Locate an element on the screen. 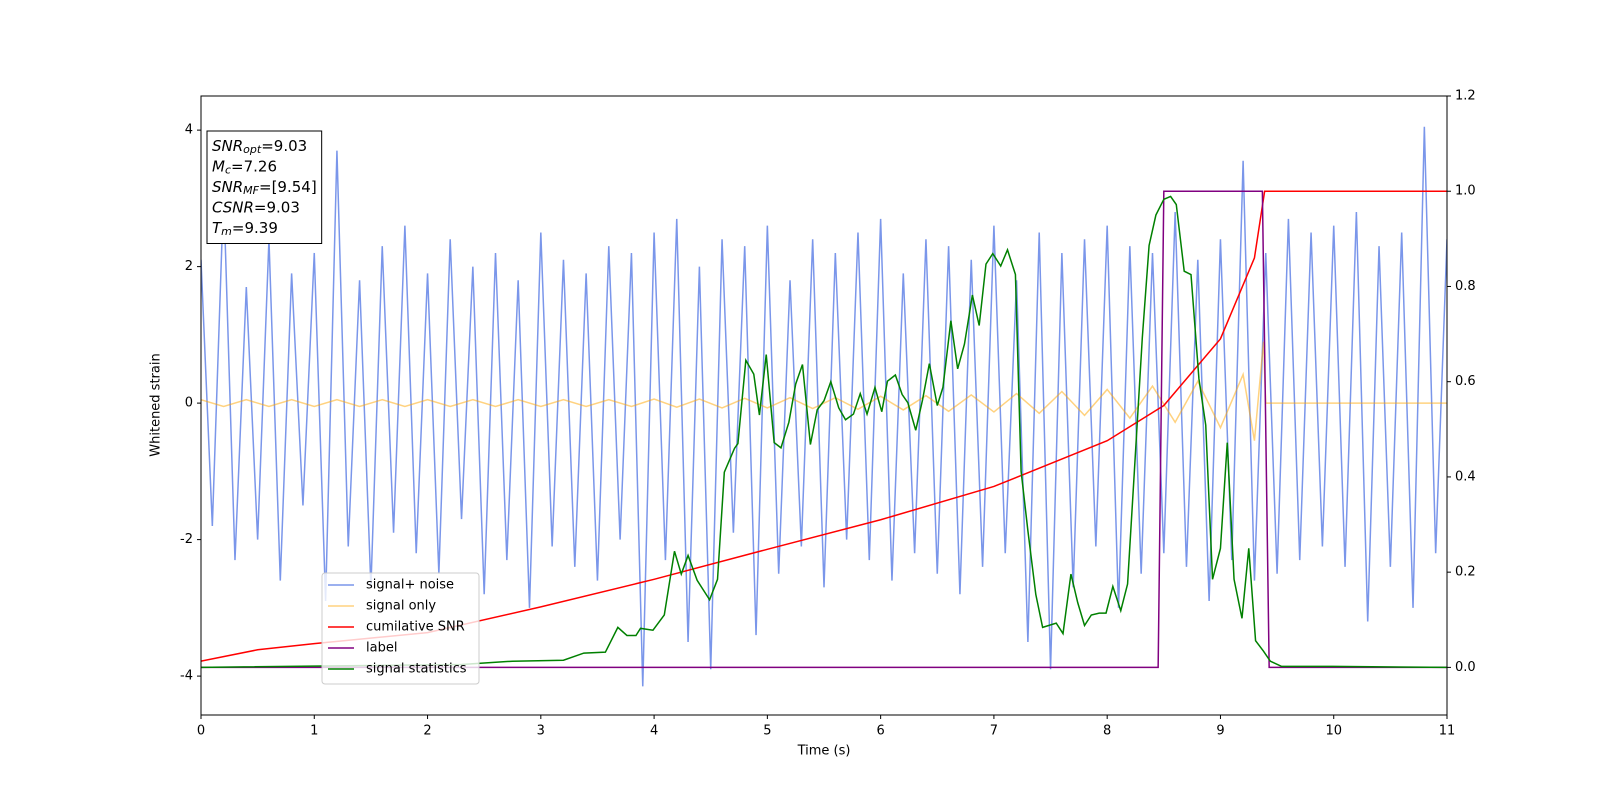  x-tick-label: 8 is located at coordinates (1107, 731).